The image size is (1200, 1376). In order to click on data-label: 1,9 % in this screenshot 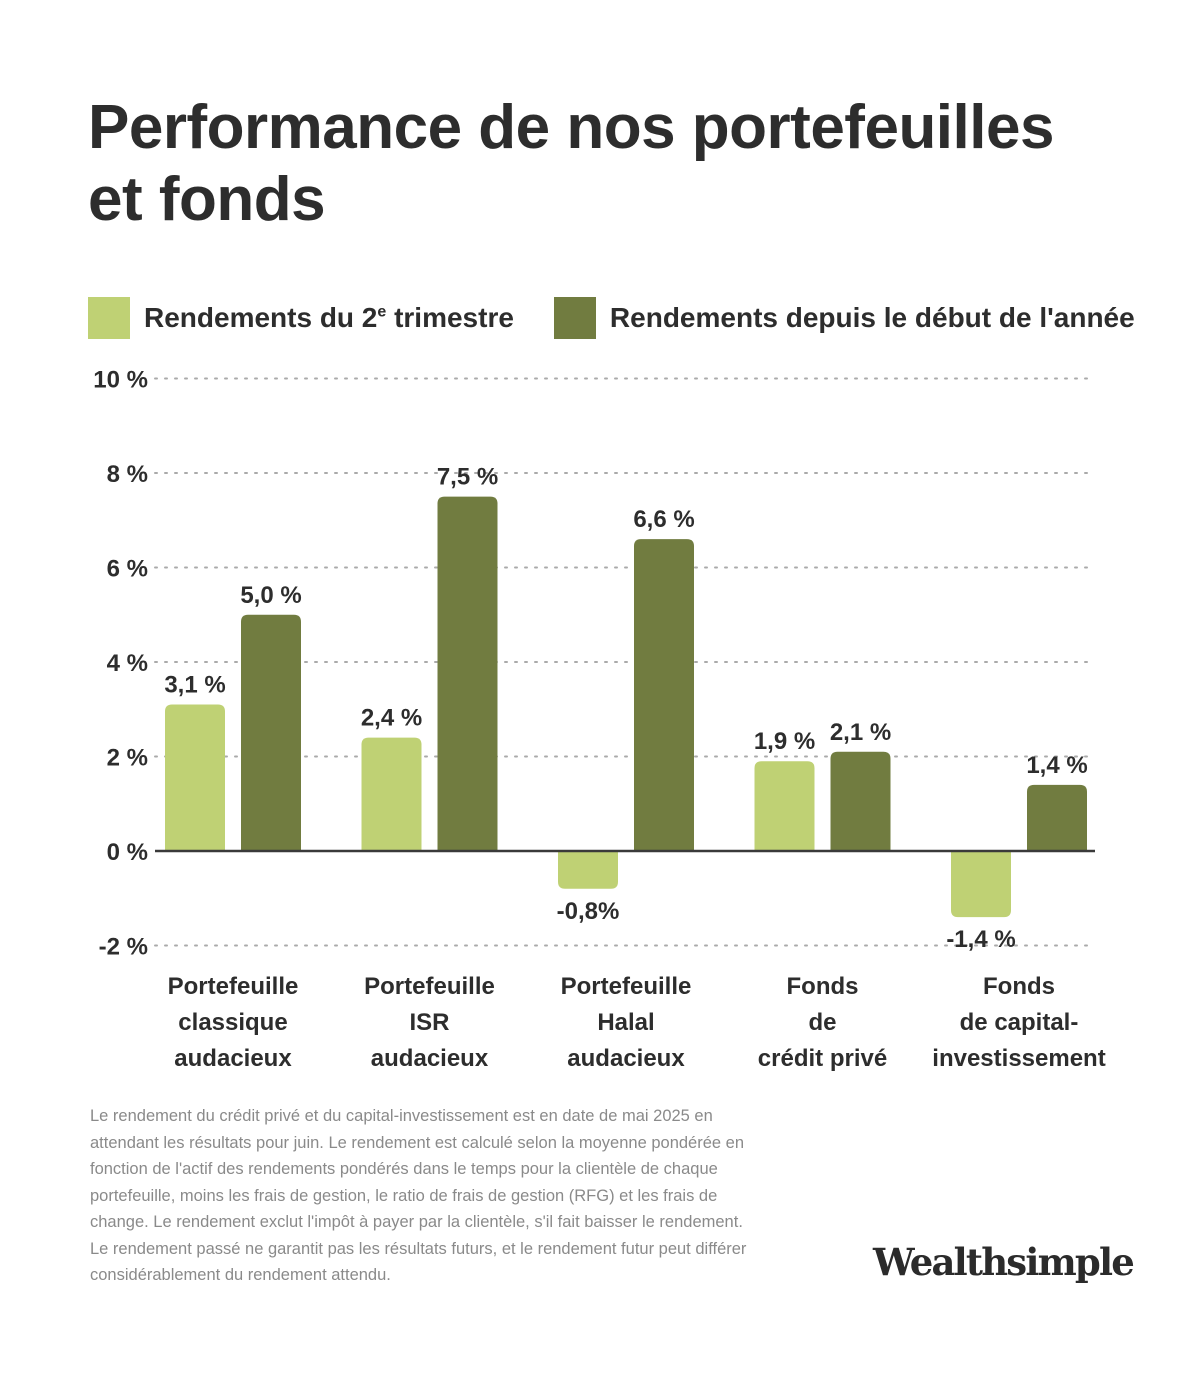, I will do `click(784, 741)`.